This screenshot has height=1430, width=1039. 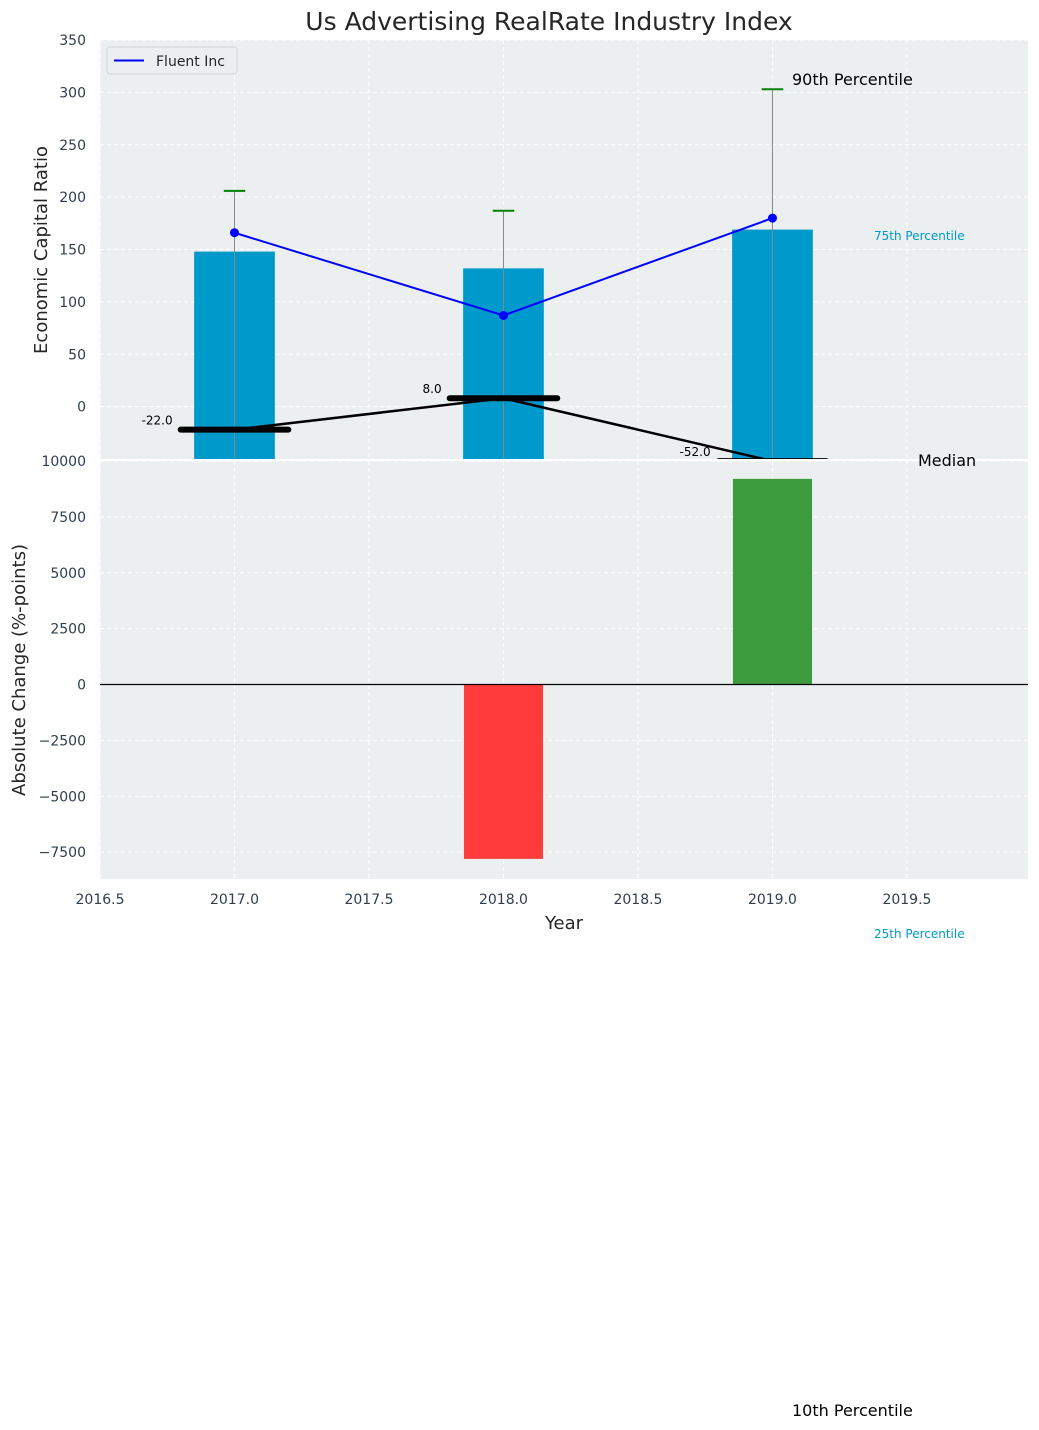 I want to click on bottom-y-tick-label: −5000, so click(x=62, y=797).